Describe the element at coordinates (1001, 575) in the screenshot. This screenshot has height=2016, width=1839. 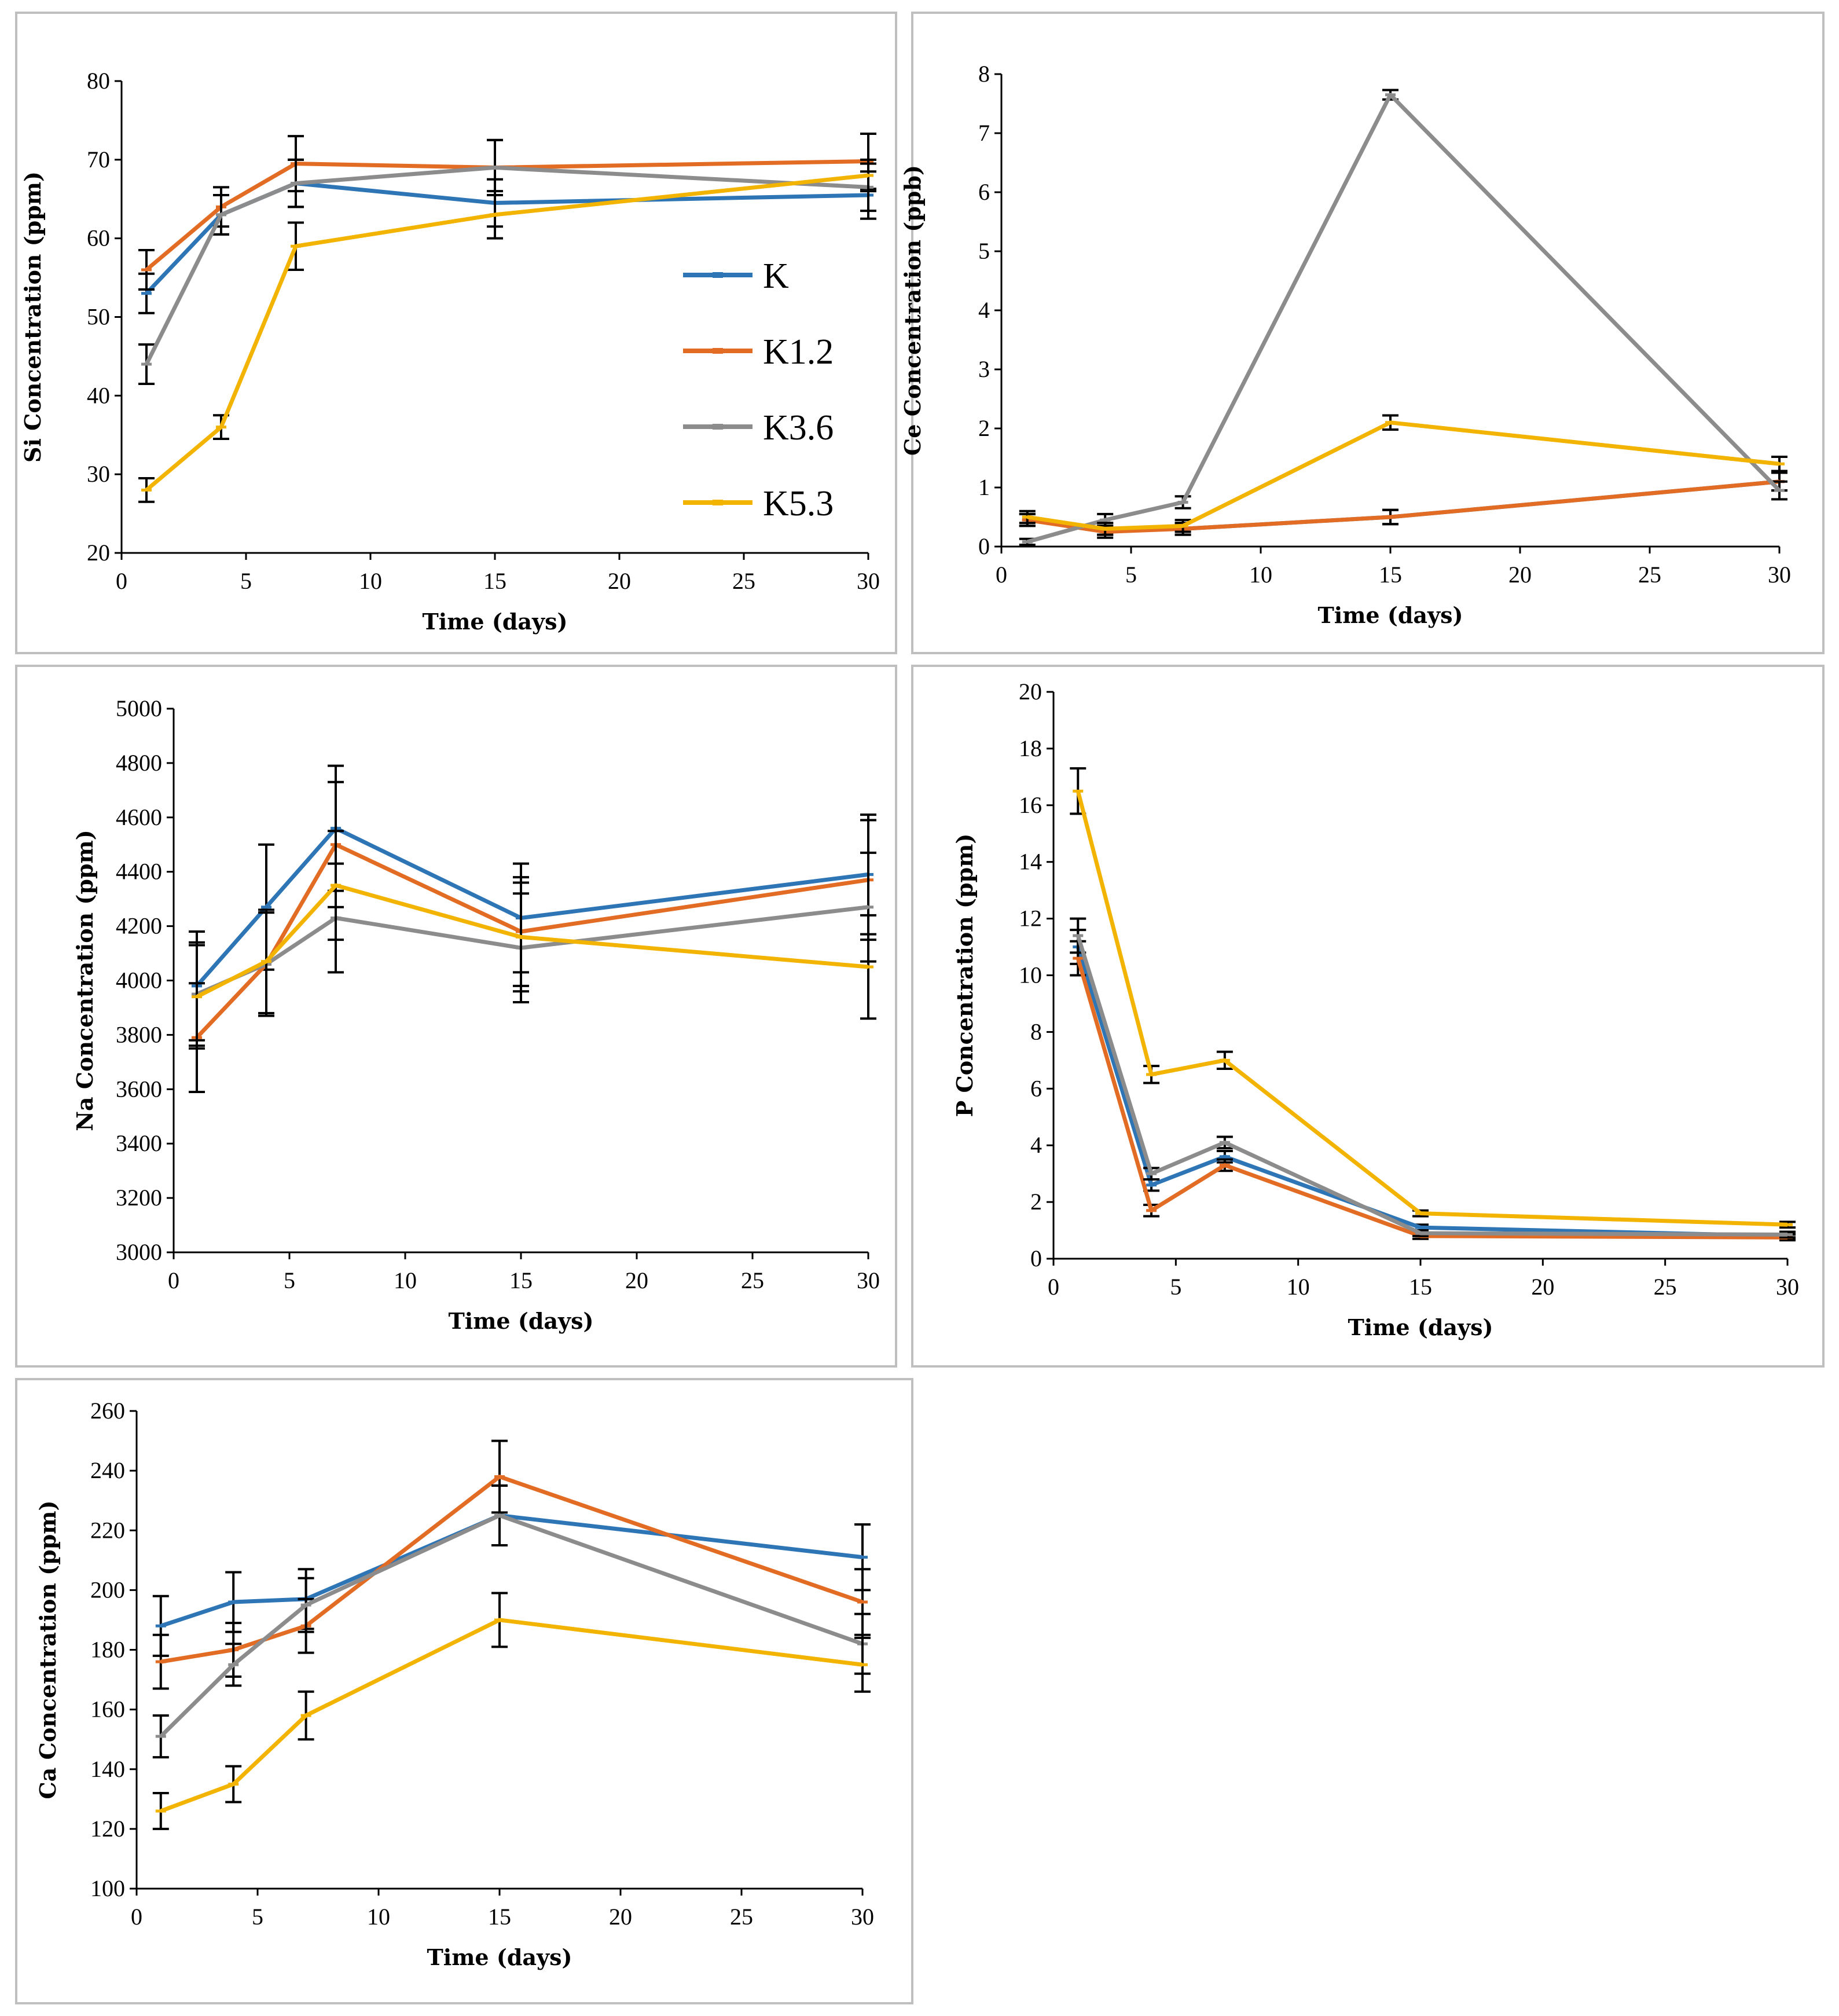
I see `x-tick-label-ce: 0` at that location.